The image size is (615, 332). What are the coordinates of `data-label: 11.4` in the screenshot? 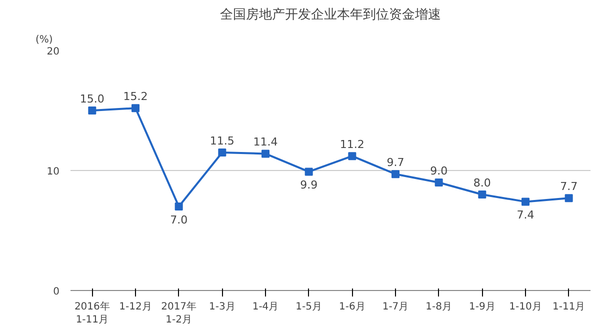 It's located at (265, 142).